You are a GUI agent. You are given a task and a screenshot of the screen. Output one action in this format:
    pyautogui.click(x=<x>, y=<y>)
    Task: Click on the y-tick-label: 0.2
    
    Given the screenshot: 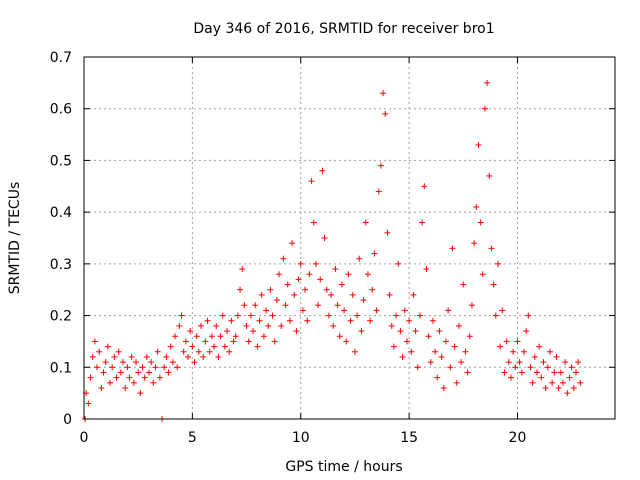 What is the action you would take?
    pyautogui.click(x=61, y=317)
    